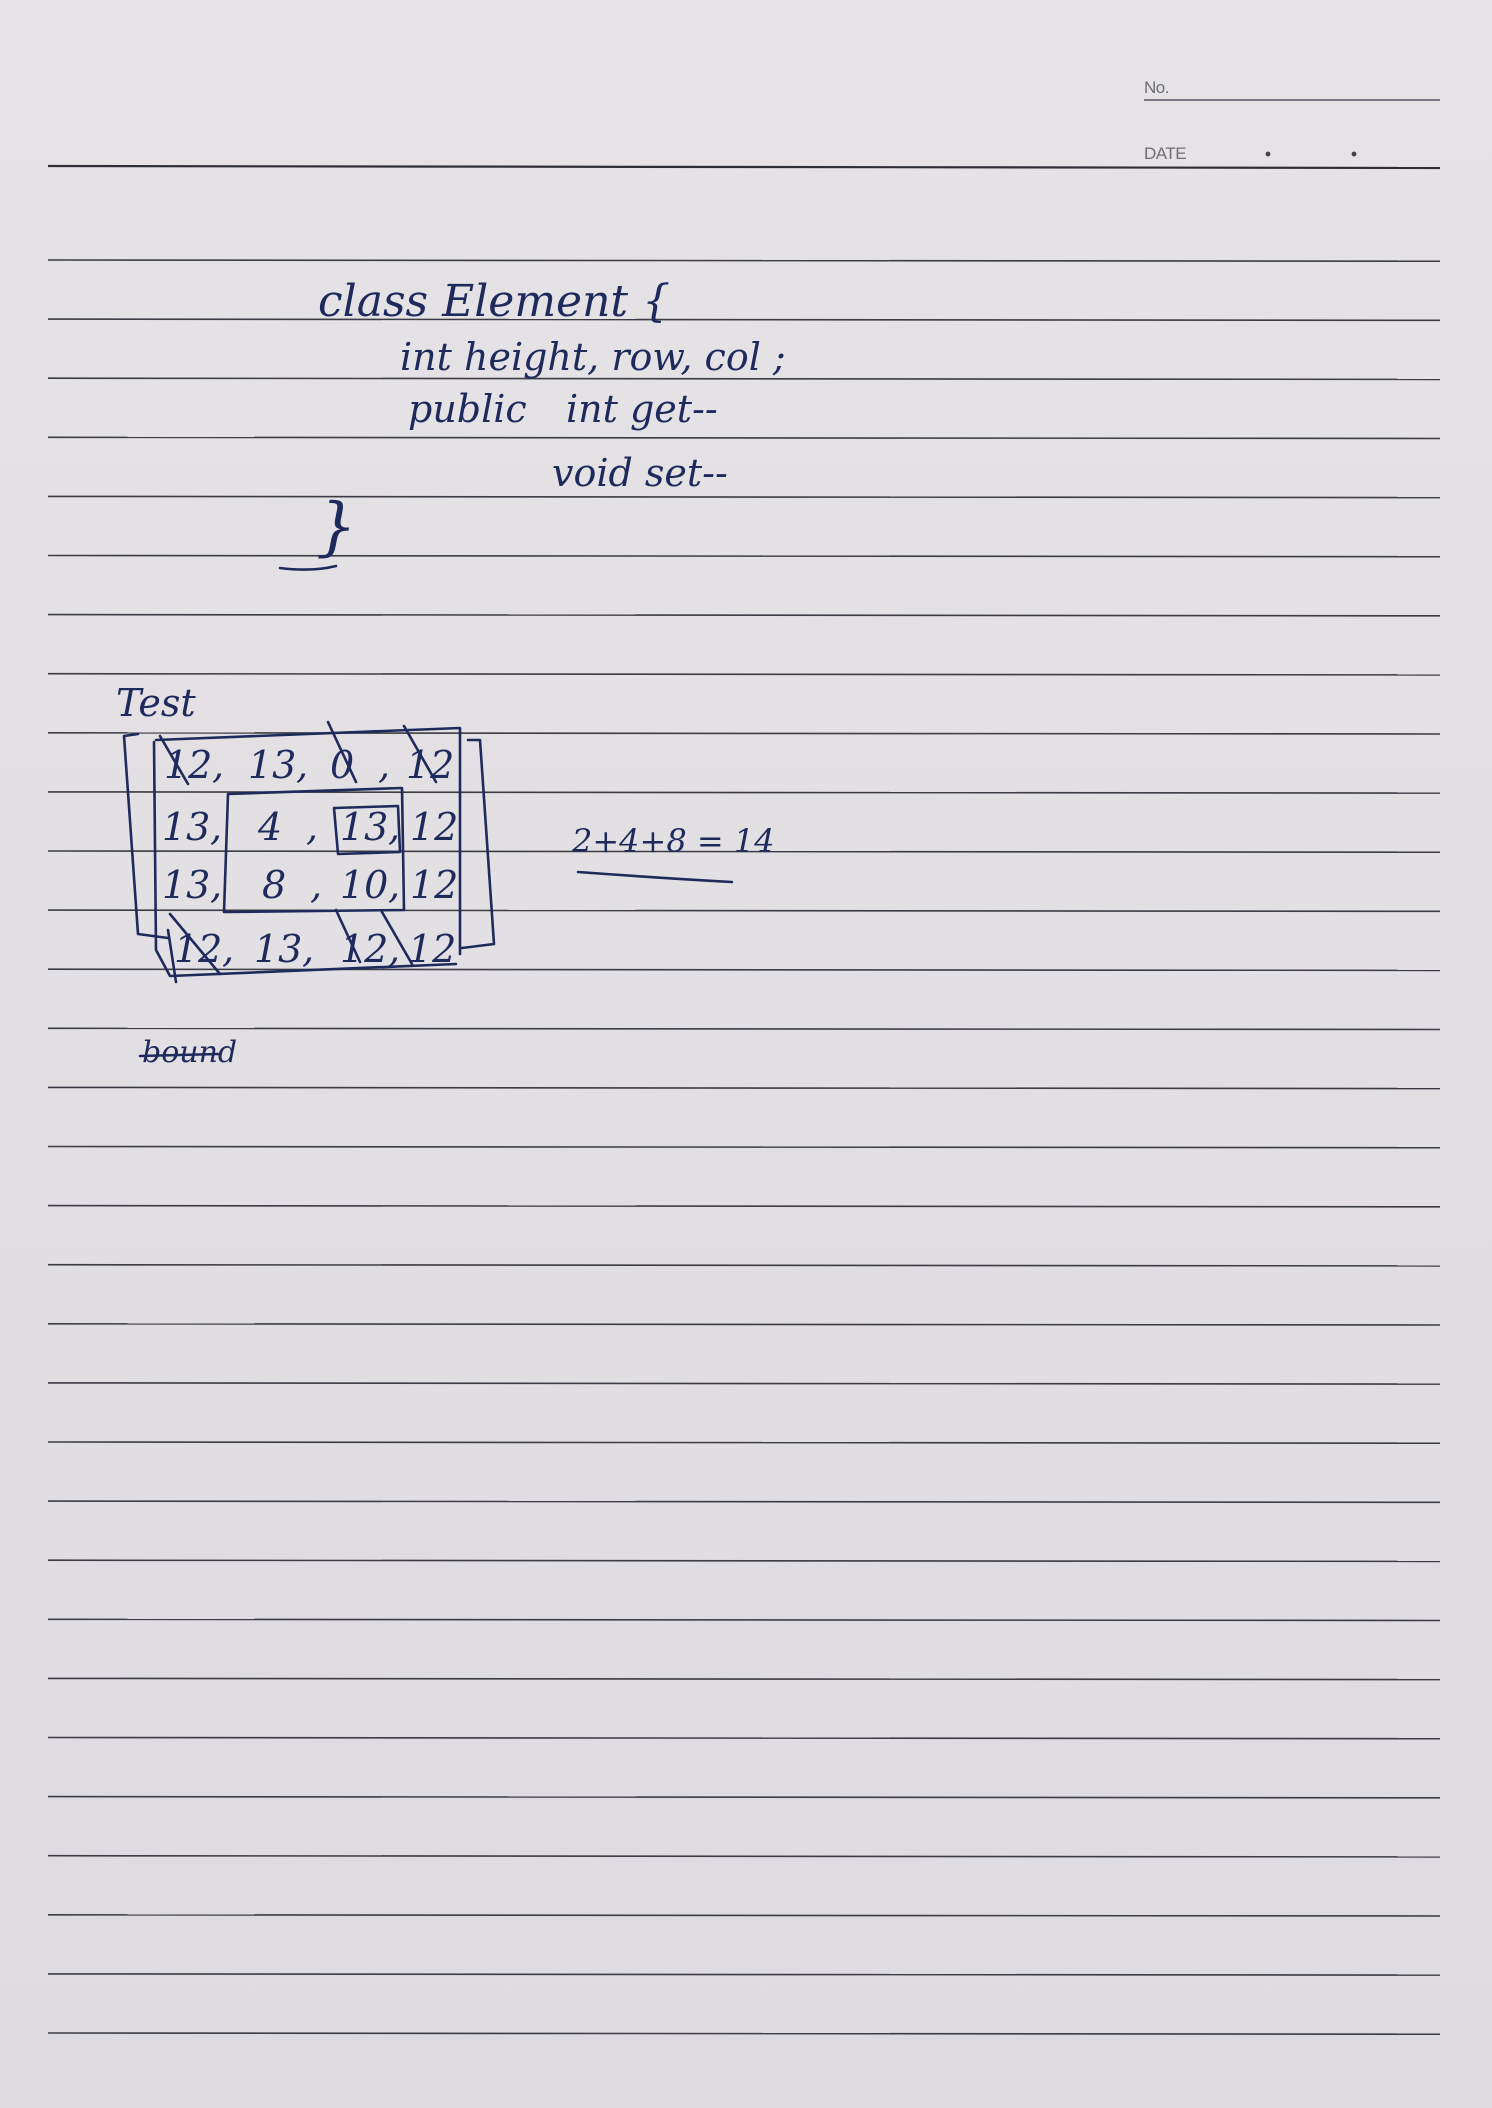 The width and height of the screenshot is (1492, 2108). I want to click on struck-word: bound, so click(189, 1052).